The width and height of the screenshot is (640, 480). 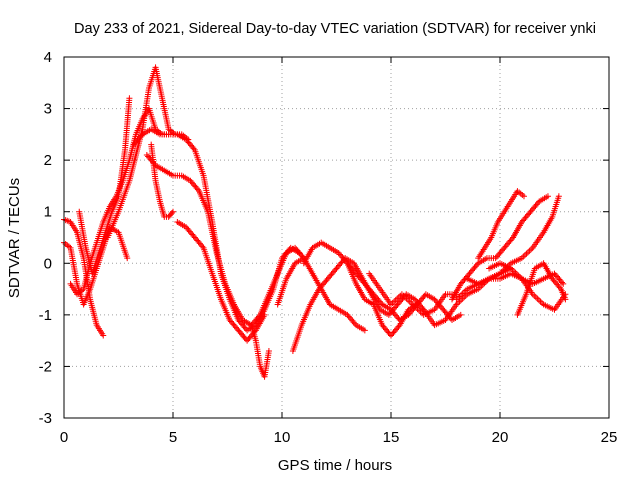 What do you see at coordinates (84, 277) in the screenshot?
I see `series-arc1` at bounding box center [84, 277].